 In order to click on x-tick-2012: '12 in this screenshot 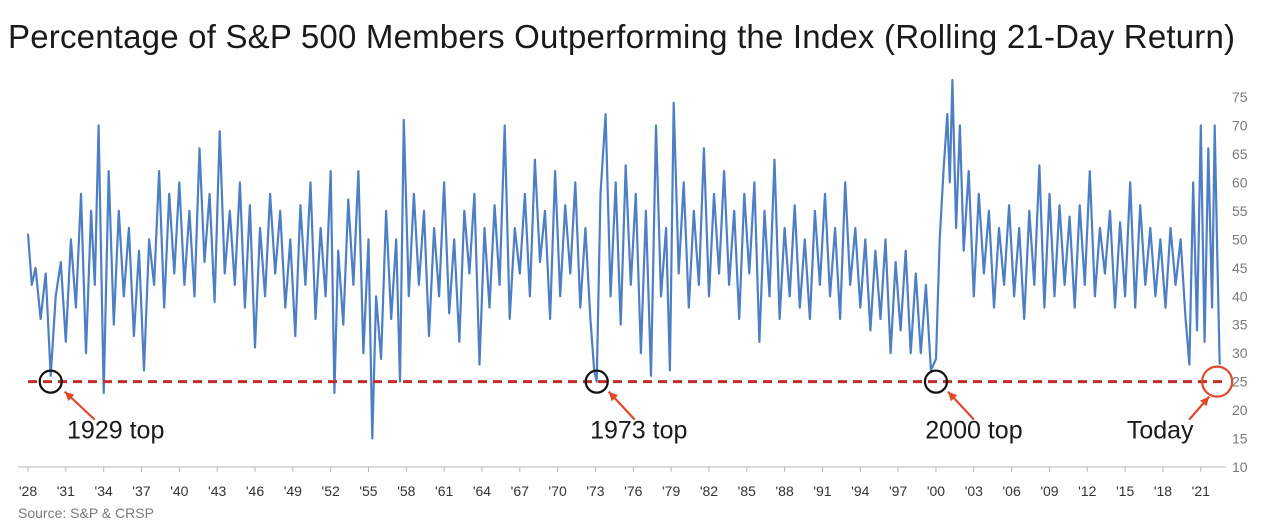, I will do `click(1087, 491)`.